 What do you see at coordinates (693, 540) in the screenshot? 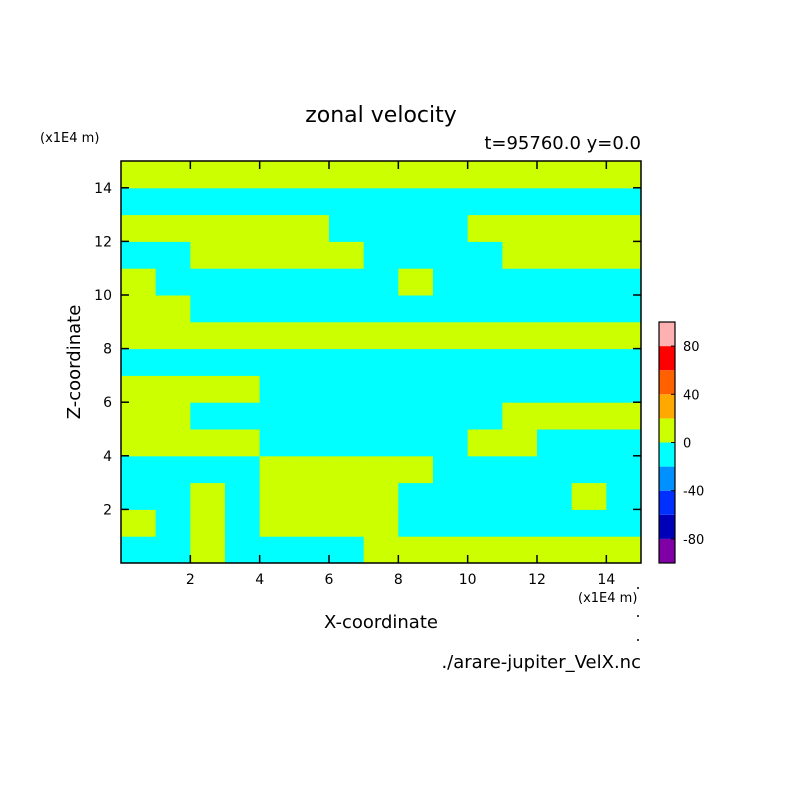
I see `colorbar-tick-label: -80` at bounding box center [693, 540].